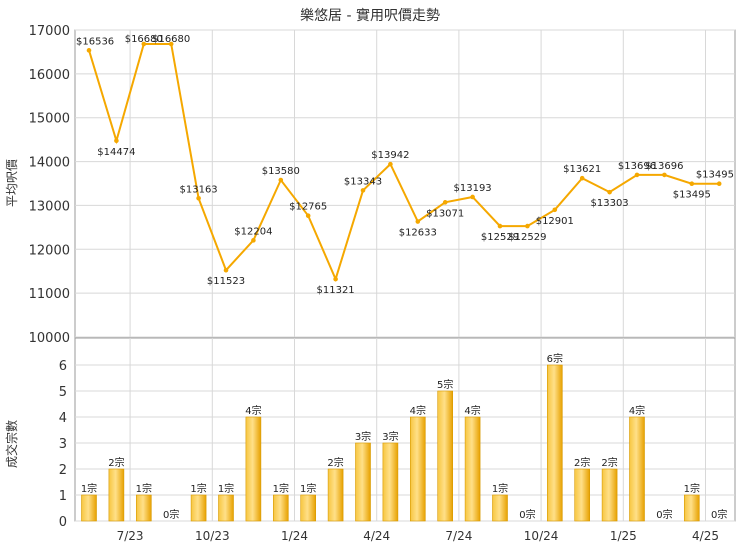 The height and width of the screenshot is (554, 740). What do you see at coordinates (363, 181) in the screenshot?
I see `price-data-label: $13343` at bounding box center [363, 181].